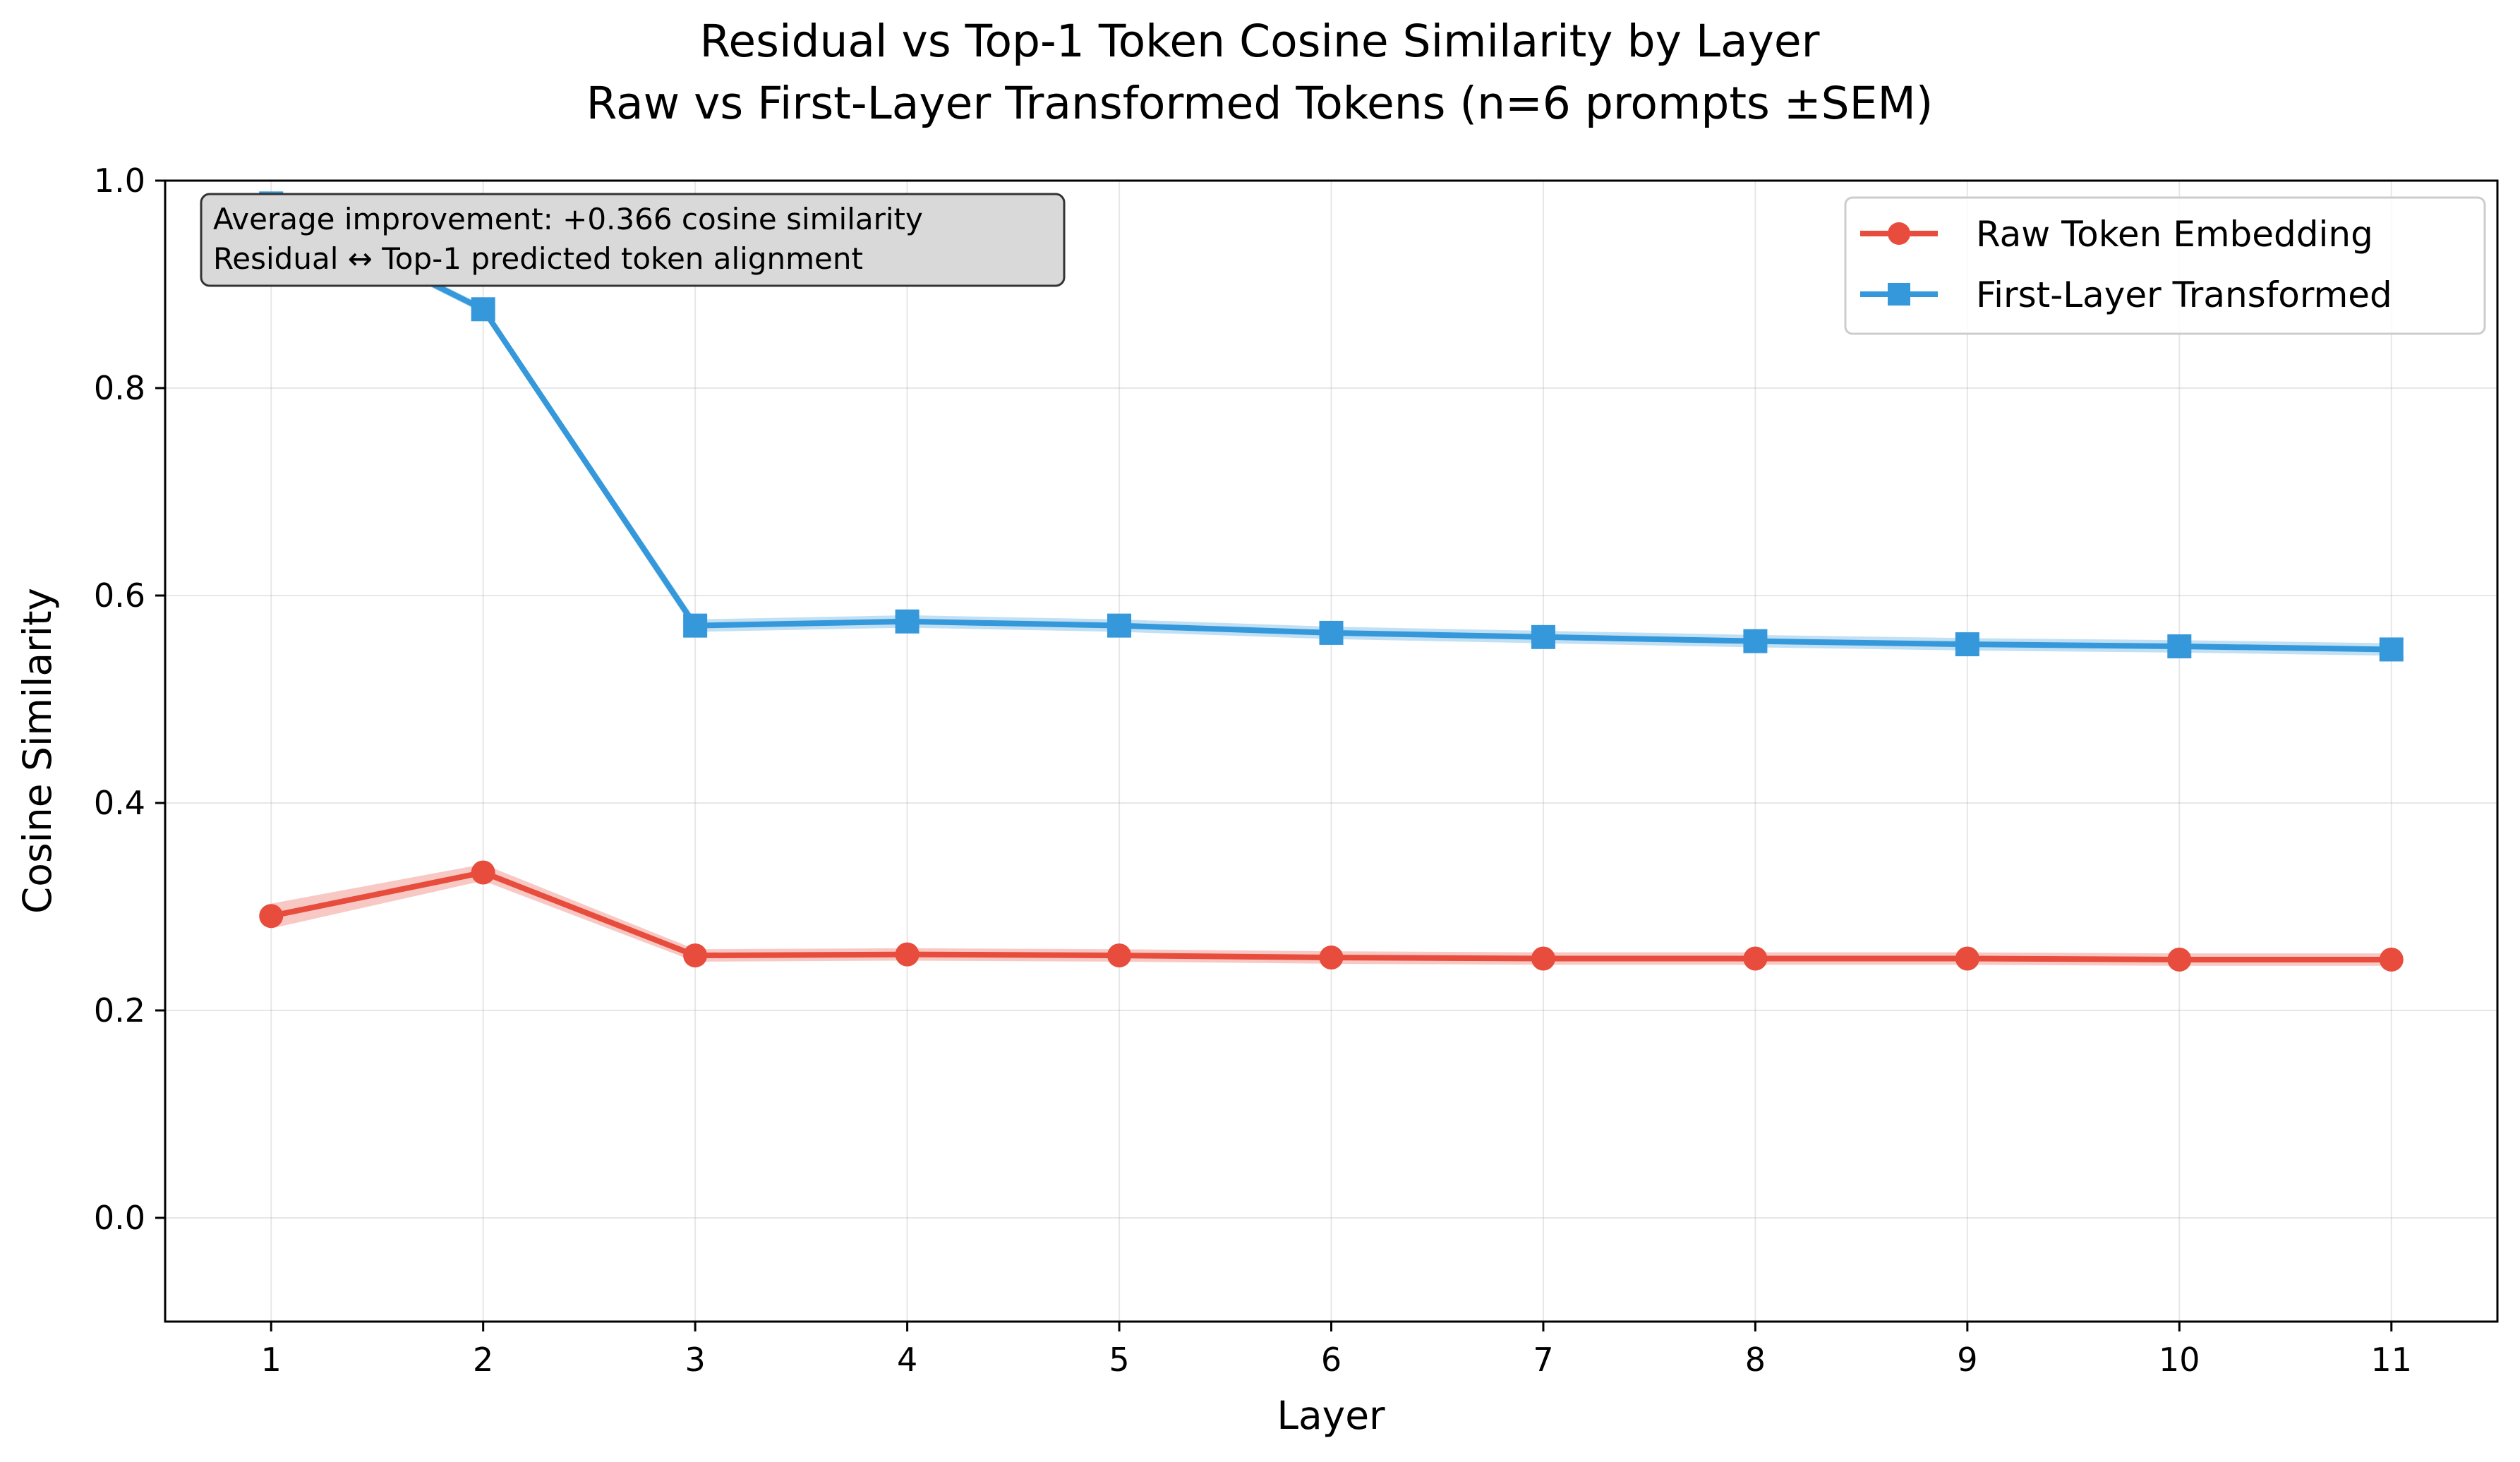  Describe the element at coordinates (2174, 234) in the screenshot. I see `legend-label-raw: Raw Token Embedding` at that location.